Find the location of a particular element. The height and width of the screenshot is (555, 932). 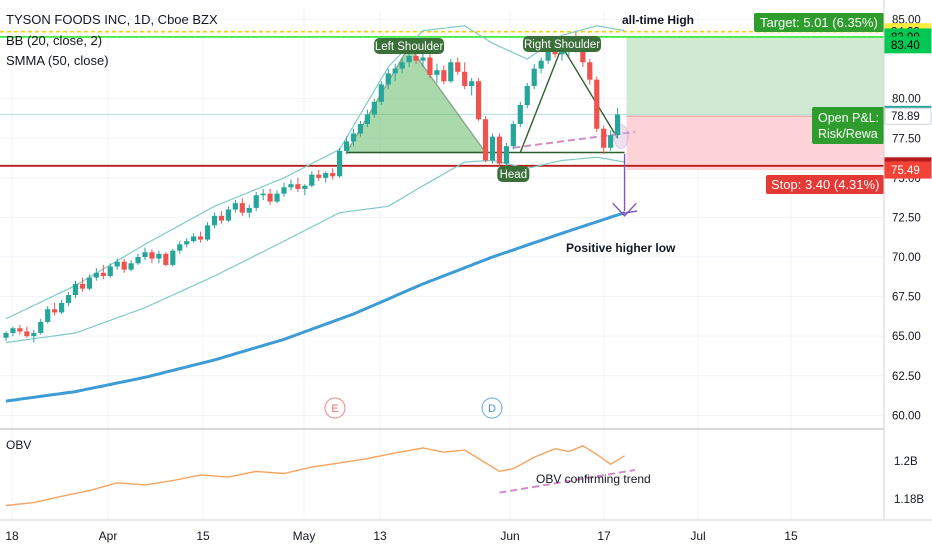

time-tick-label: 15 is located at coordinates (203, 536).